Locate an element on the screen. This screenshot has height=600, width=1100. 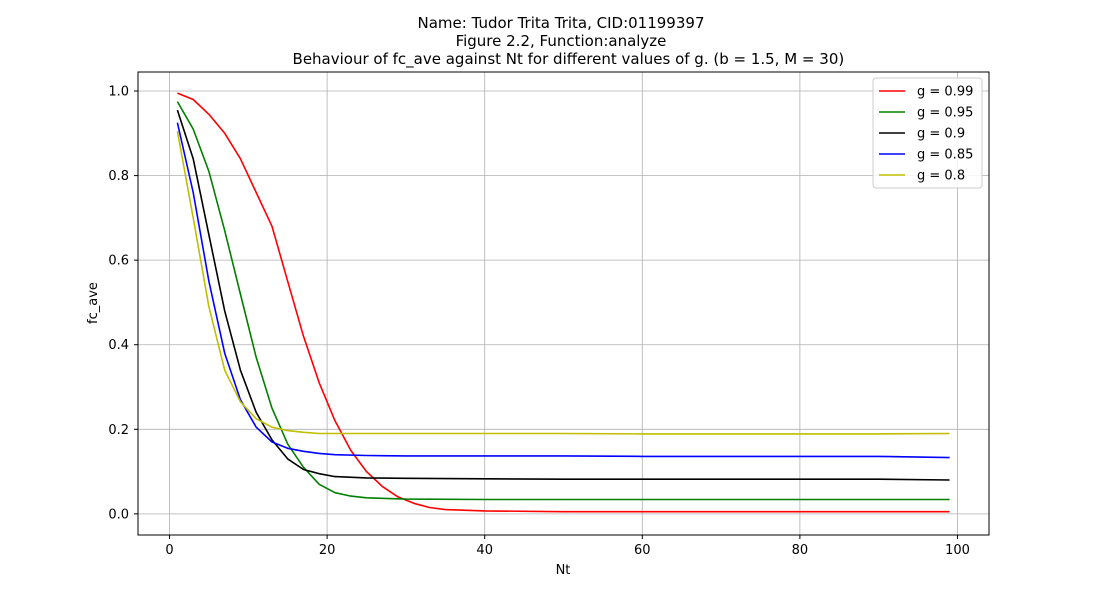
legend: g = 0.99 g = 0.95 g = 0.9 g = 0.85 g = 0.8 is located at coordinates (927, 133).